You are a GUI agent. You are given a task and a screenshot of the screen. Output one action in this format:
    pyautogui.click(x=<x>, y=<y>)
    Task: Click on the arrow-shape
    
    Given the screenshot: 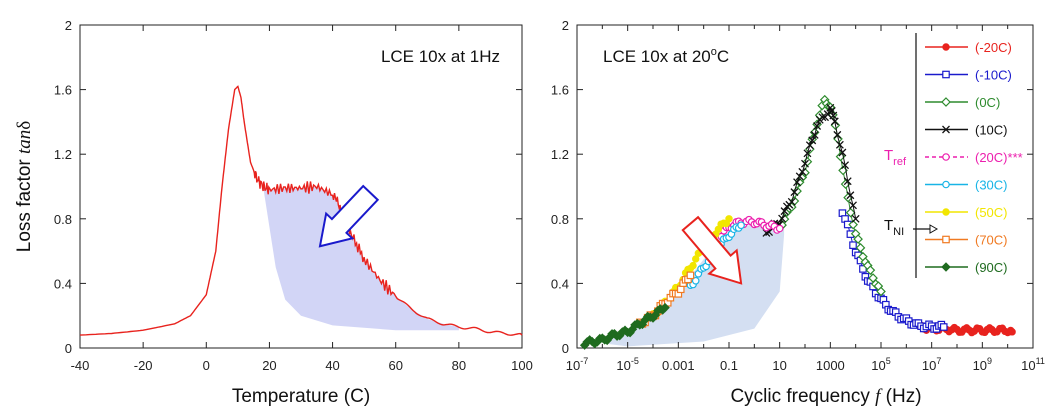 What is the action you would take?
    pyautogui.click(x=349, y=216)
    